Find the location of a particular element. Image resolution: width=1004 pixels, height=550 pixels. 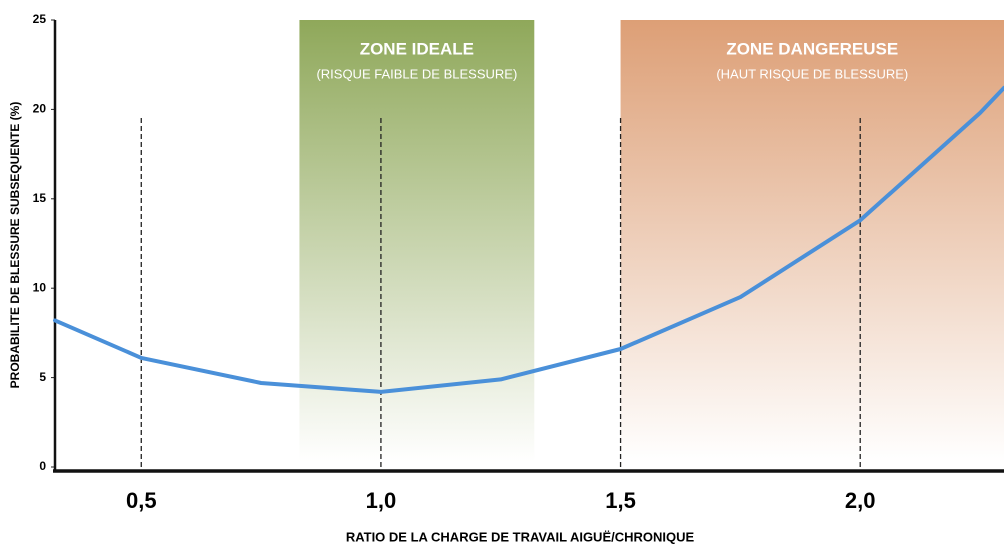

zone-title: ZONE IDEALE is located at coordinates (417, 48).